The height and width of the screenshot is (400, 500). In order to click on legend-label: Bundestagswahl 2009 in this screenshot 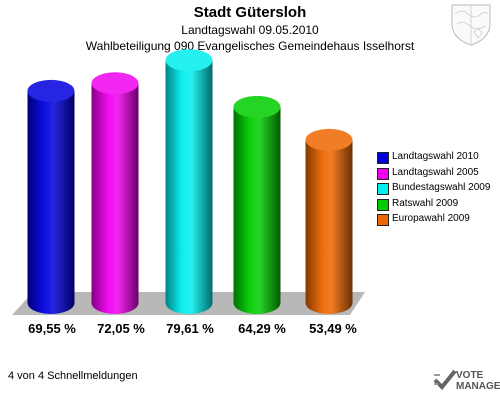, I will do `click(441, 187)`.